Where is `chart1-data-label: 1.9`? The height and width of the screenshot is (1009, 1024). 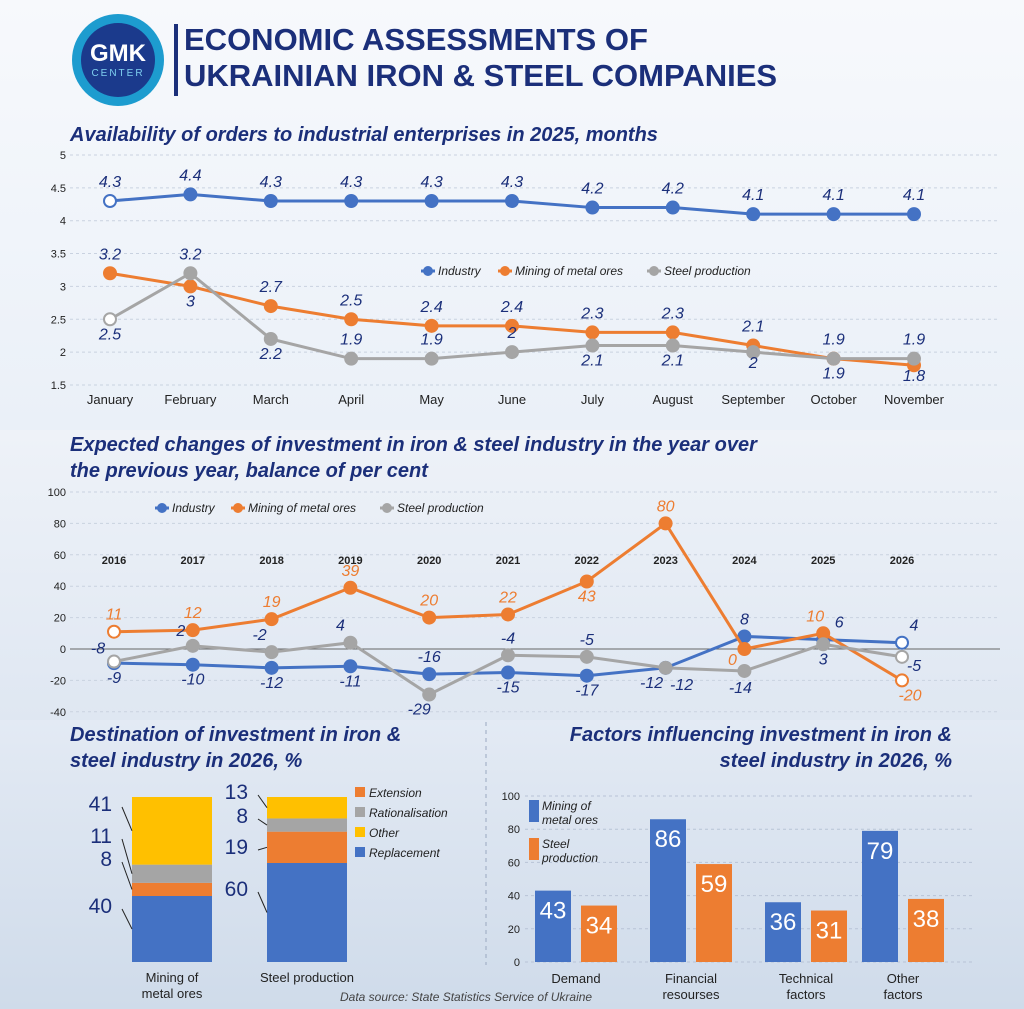 chart1-data-label: 1.9 is located at coordinates (833, 340).